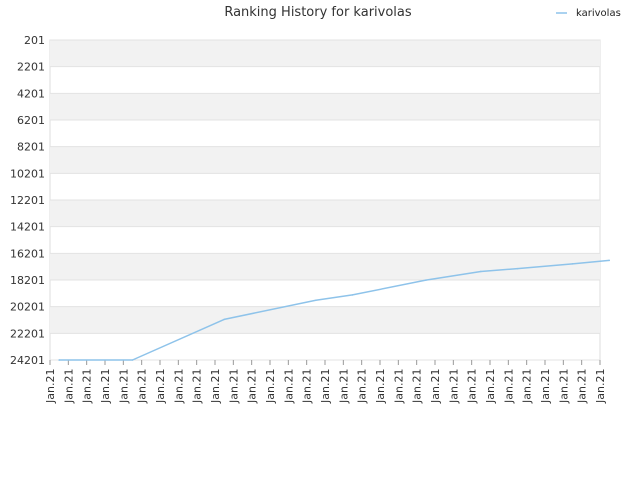 The width and height of the screenshot is (640, 480). Describe the element at coordinates (27, 360) in the screenshot. I see `y-tick-label: 24201` at that location.